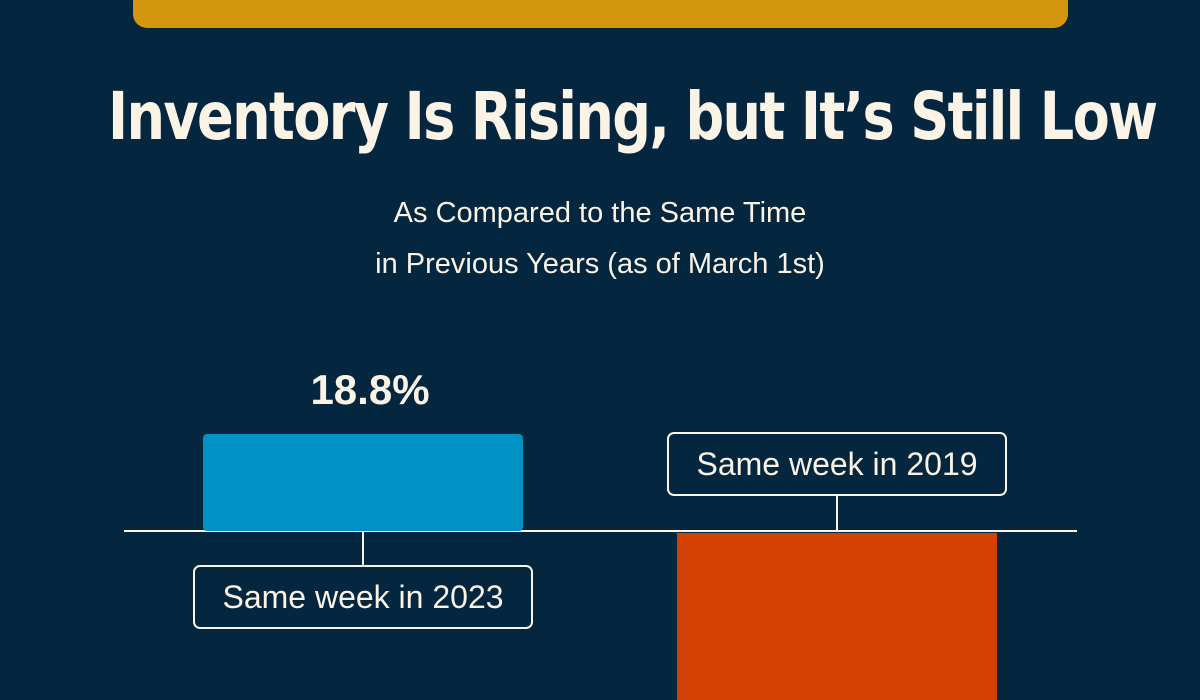 The height and width of the screenshot is (700, 1200). I want to click on category-label-2019: Same week in 2019, so click(836, 464).